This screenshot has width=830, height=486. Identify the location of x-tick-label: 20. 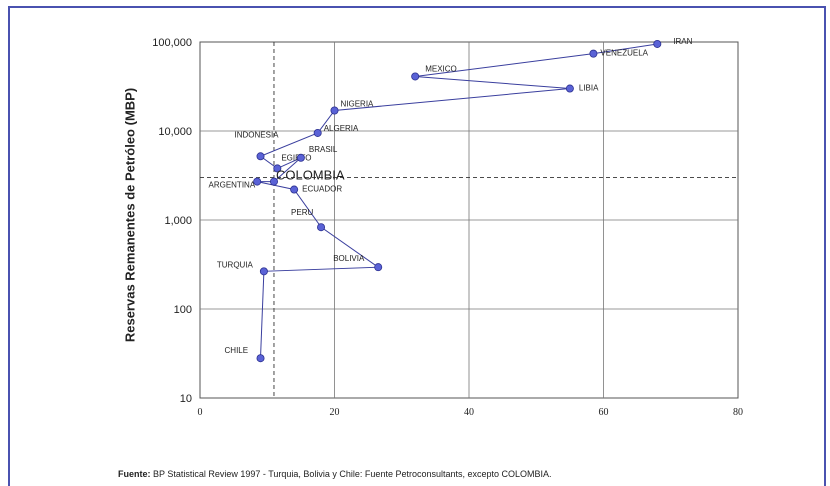
(335, 412).